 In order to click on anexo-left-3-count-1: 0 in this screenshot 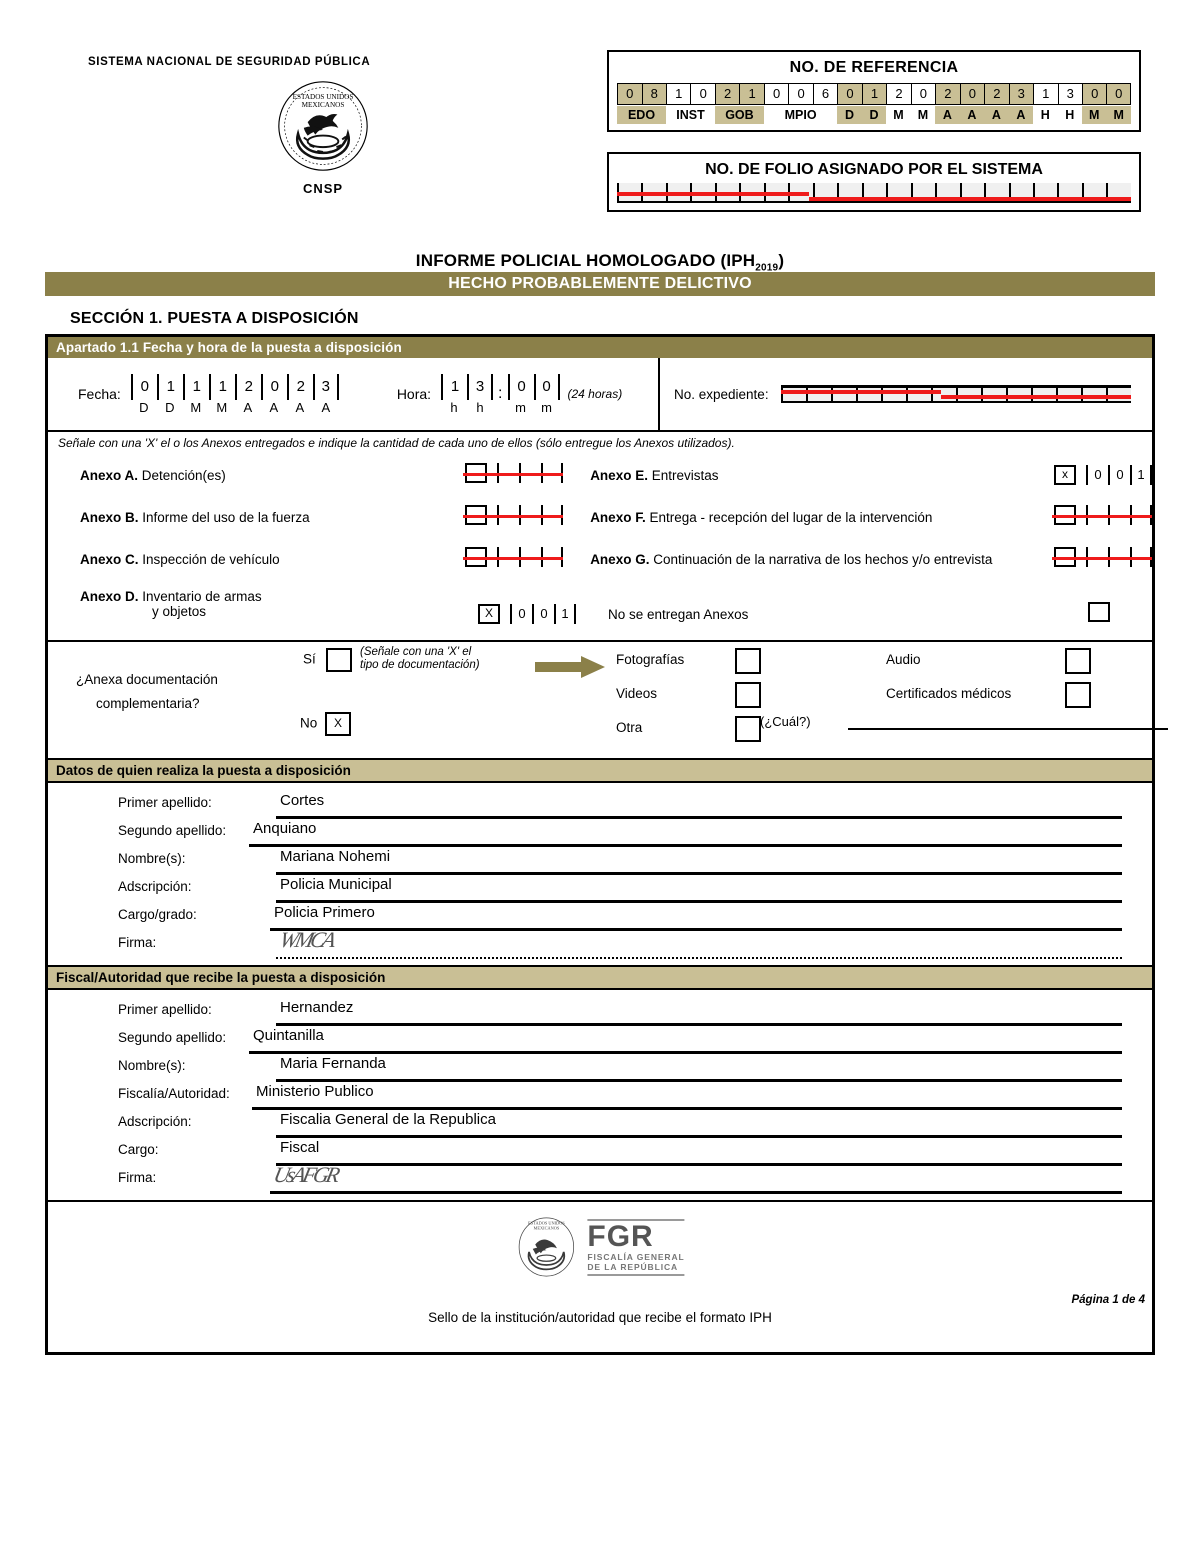, I will do `click(543, 614)`.